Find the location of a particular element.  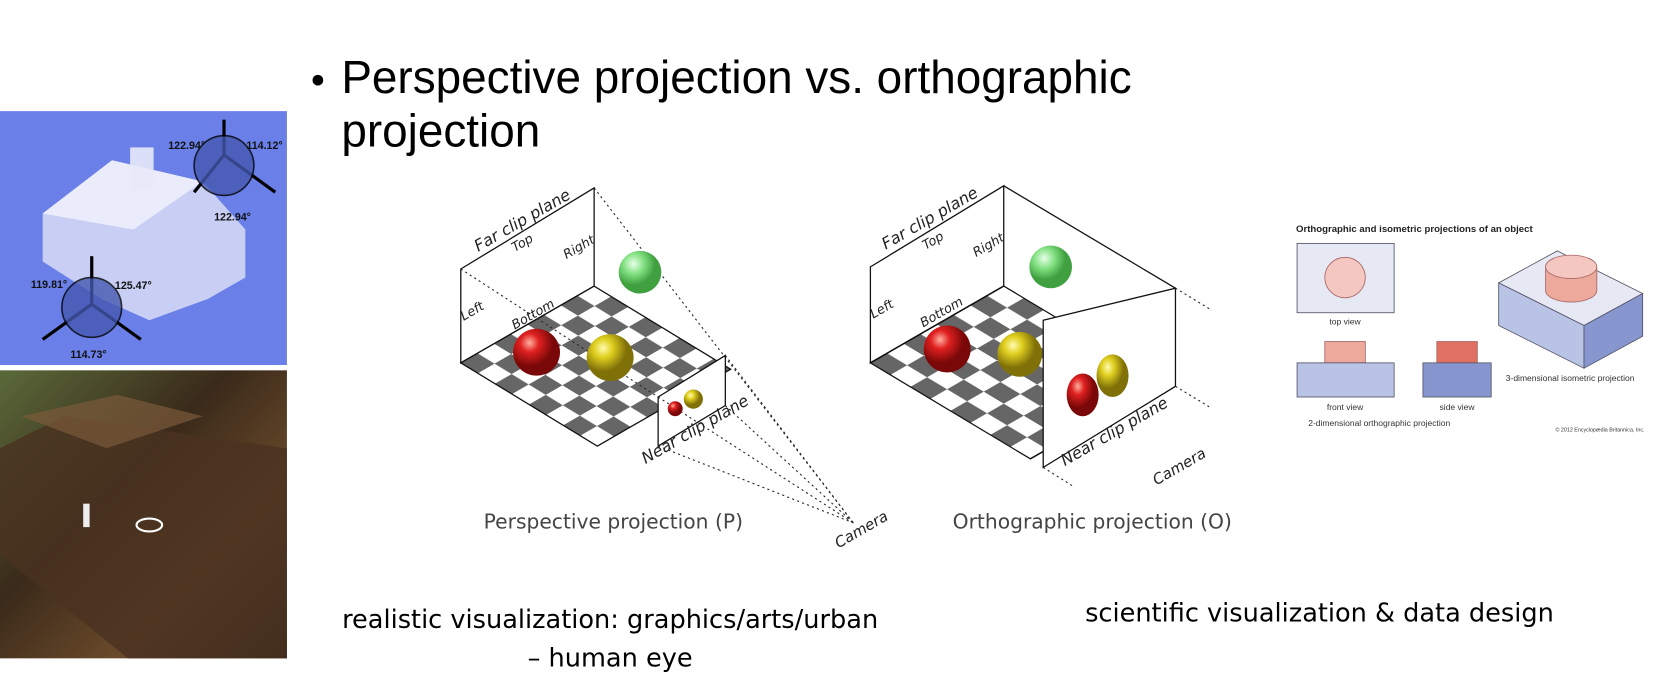

bullet is located at coordinates (318, 80).